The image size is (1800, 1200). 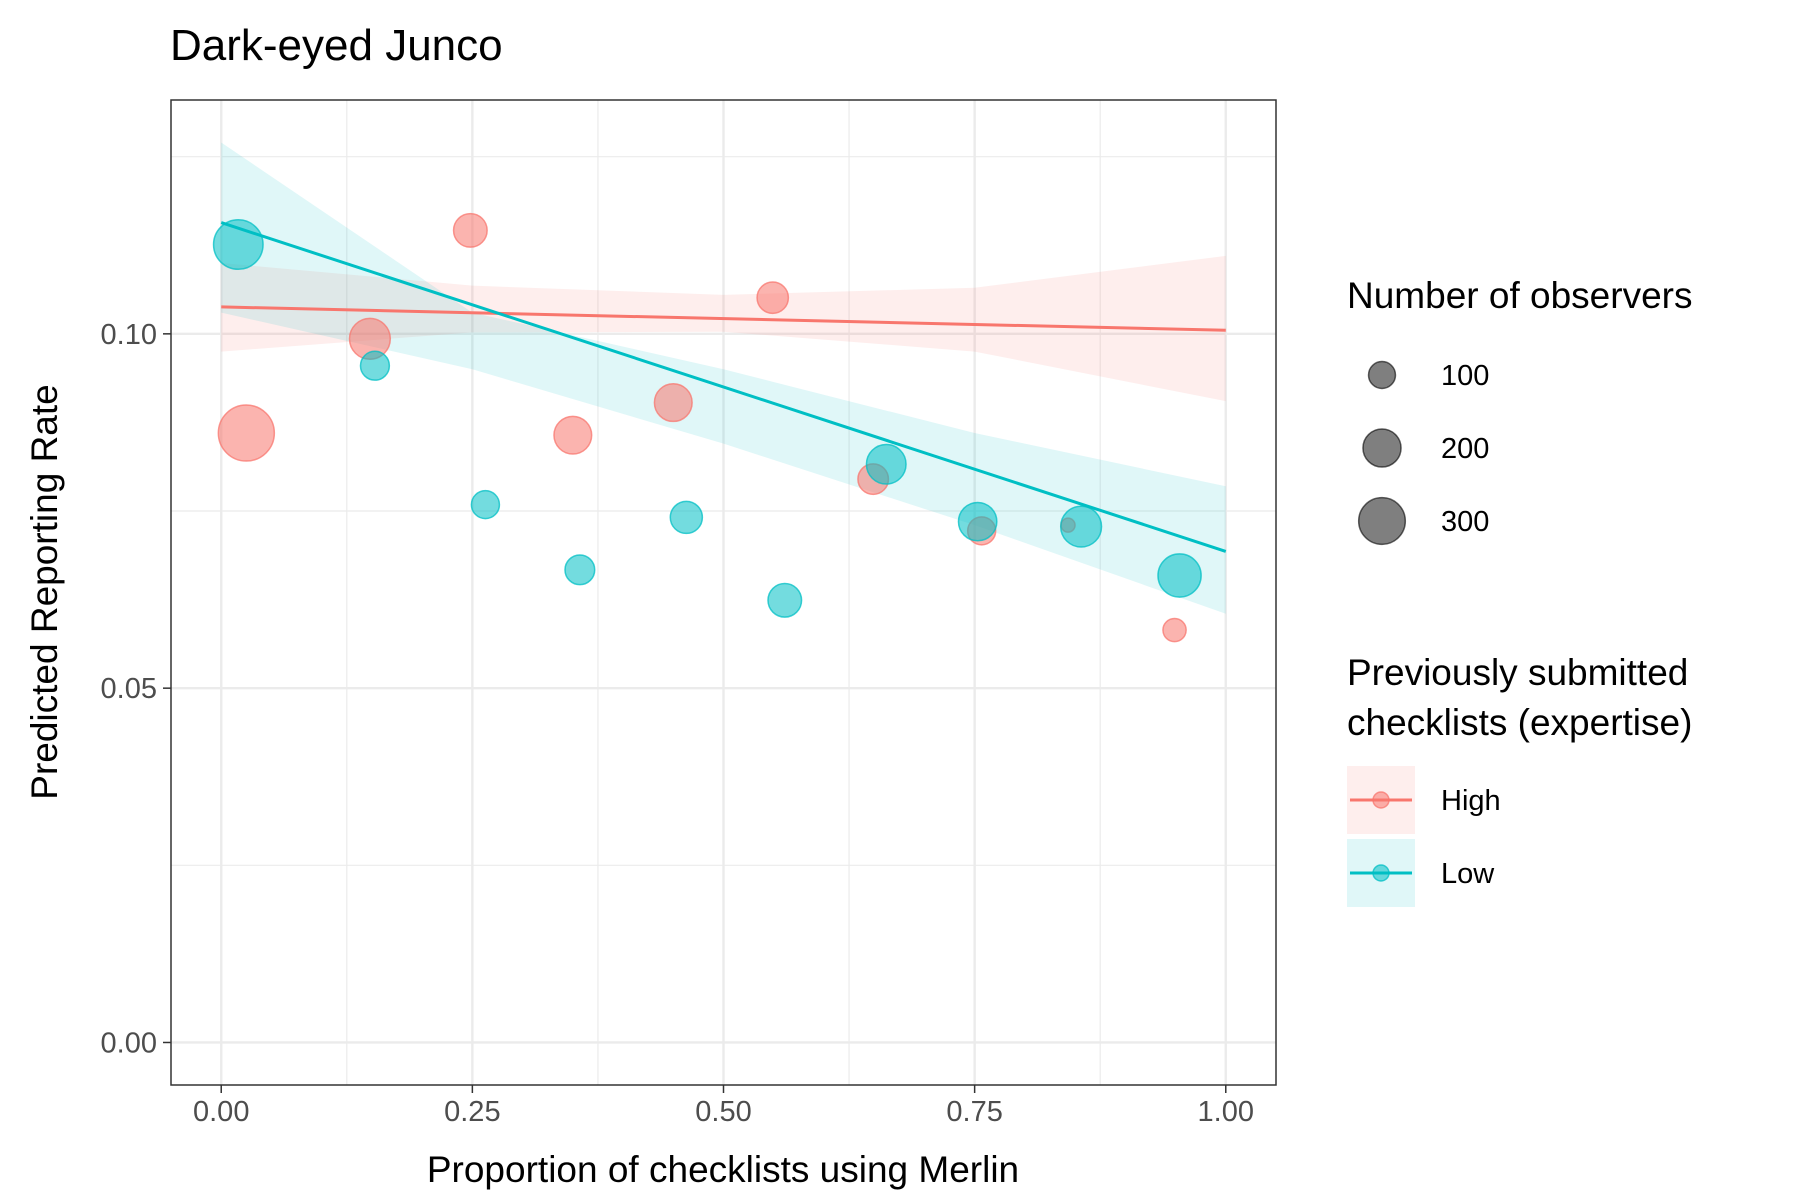 What do you see at coordinates (1471, 801) in the screenshot?
I see `color-legend-label: High` at bounding box center [1471, 801].